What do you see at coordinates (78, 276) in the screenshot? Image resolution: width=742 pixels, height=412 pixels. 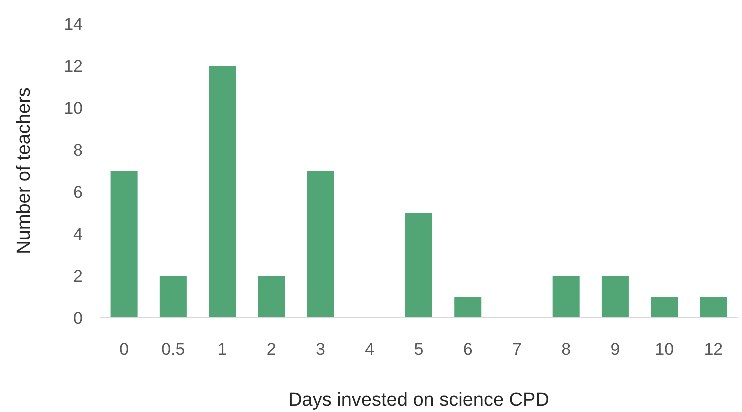 I see `y-tick-label: 2` at bounding box center [78, 276].